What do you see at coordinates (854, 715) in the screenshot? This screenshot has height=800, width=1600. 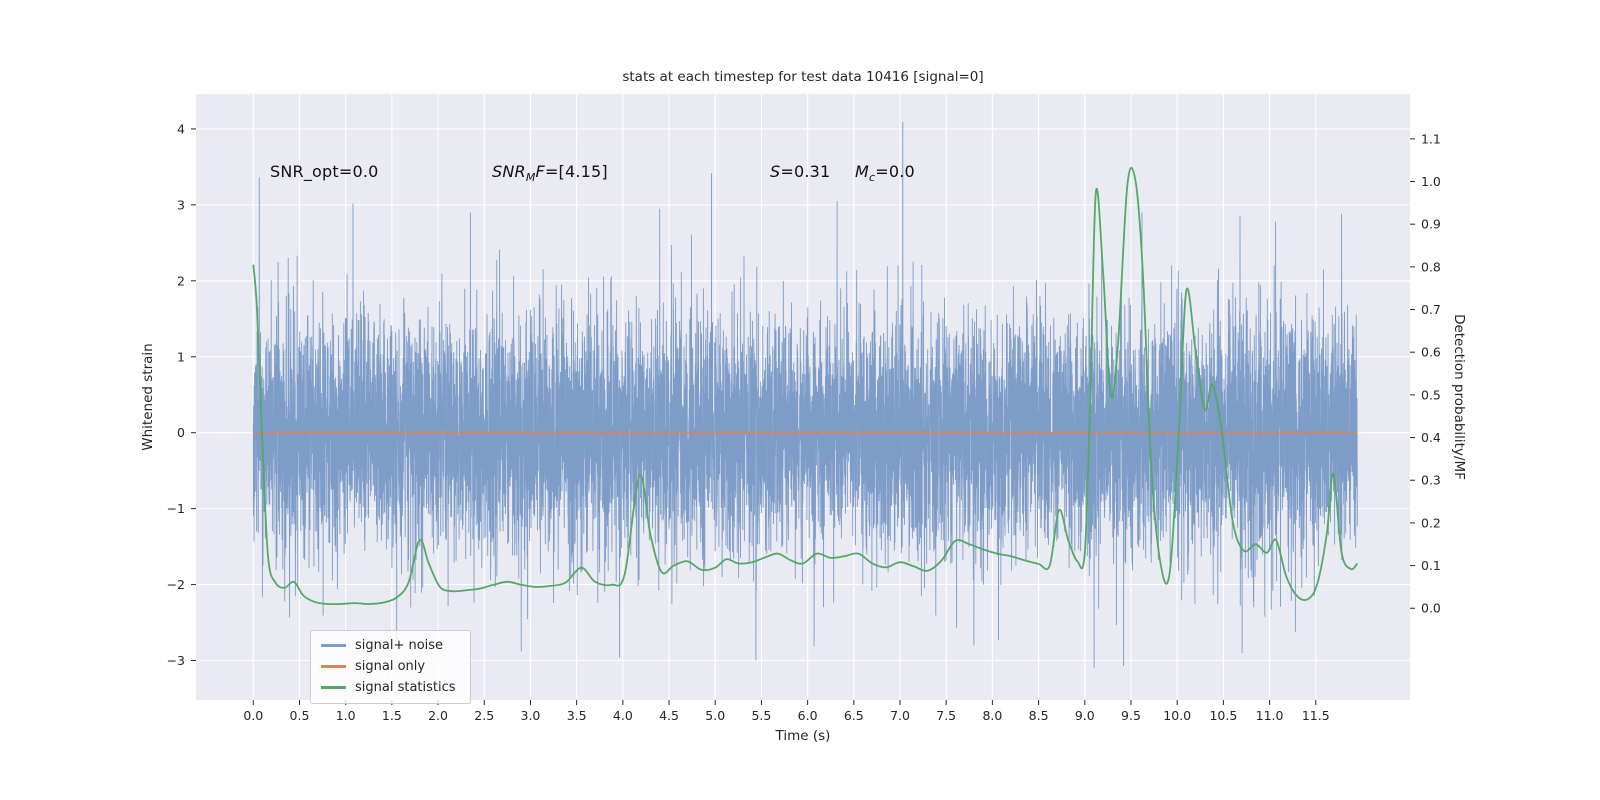 I see `x-tick-label: 6.5` at bounding box center [854, 715].